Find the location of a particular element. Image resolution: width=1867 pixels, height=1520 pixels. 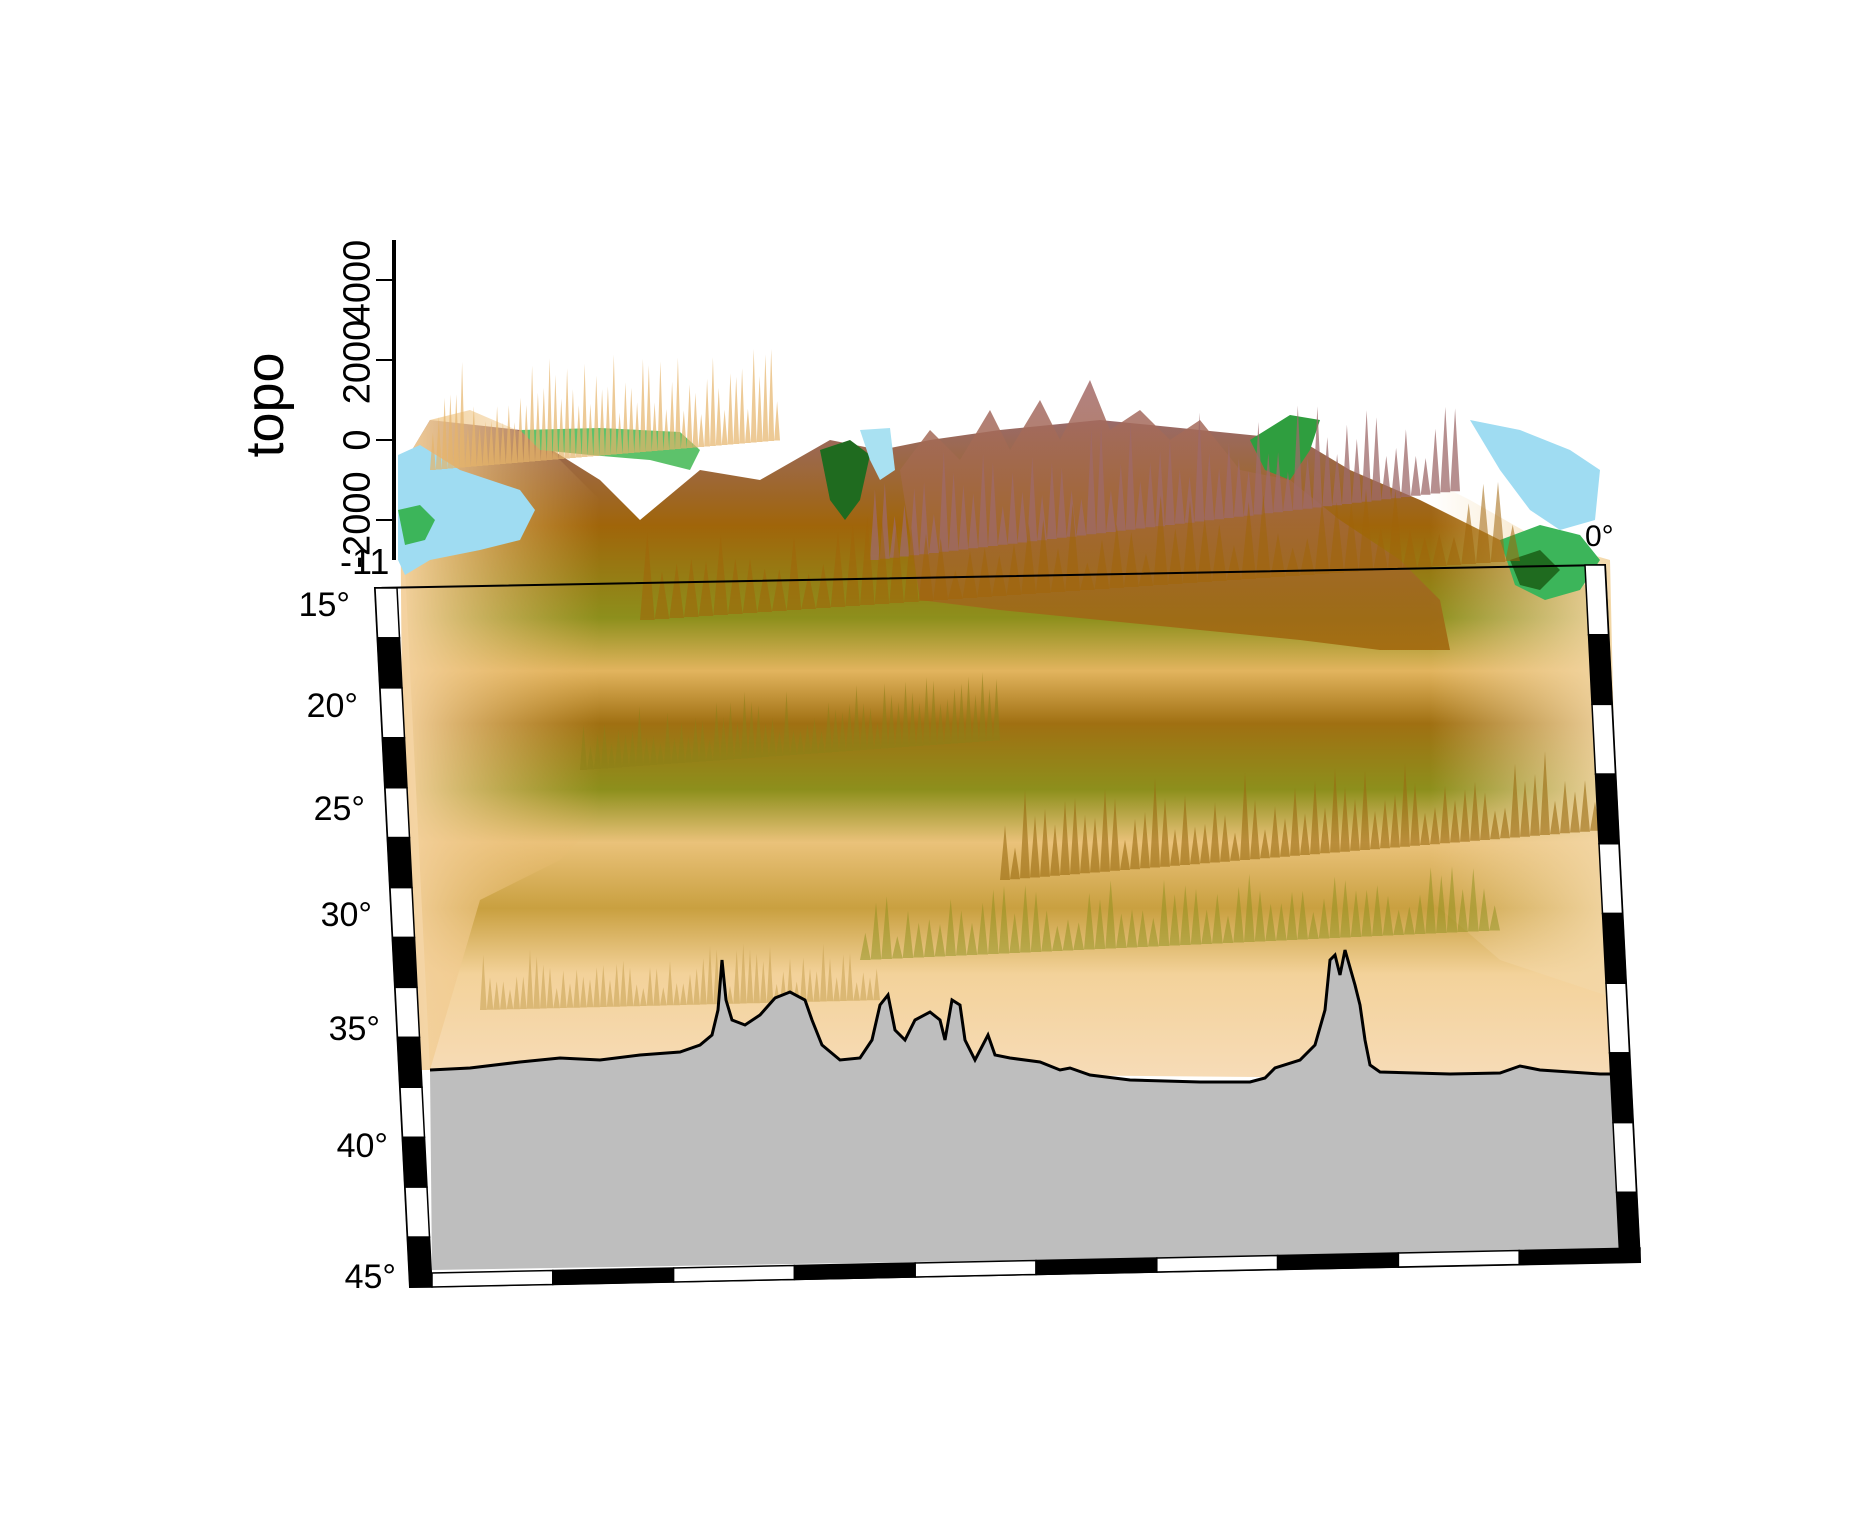

latitude-label-35: 35° is located at coordinates (354, 1029).